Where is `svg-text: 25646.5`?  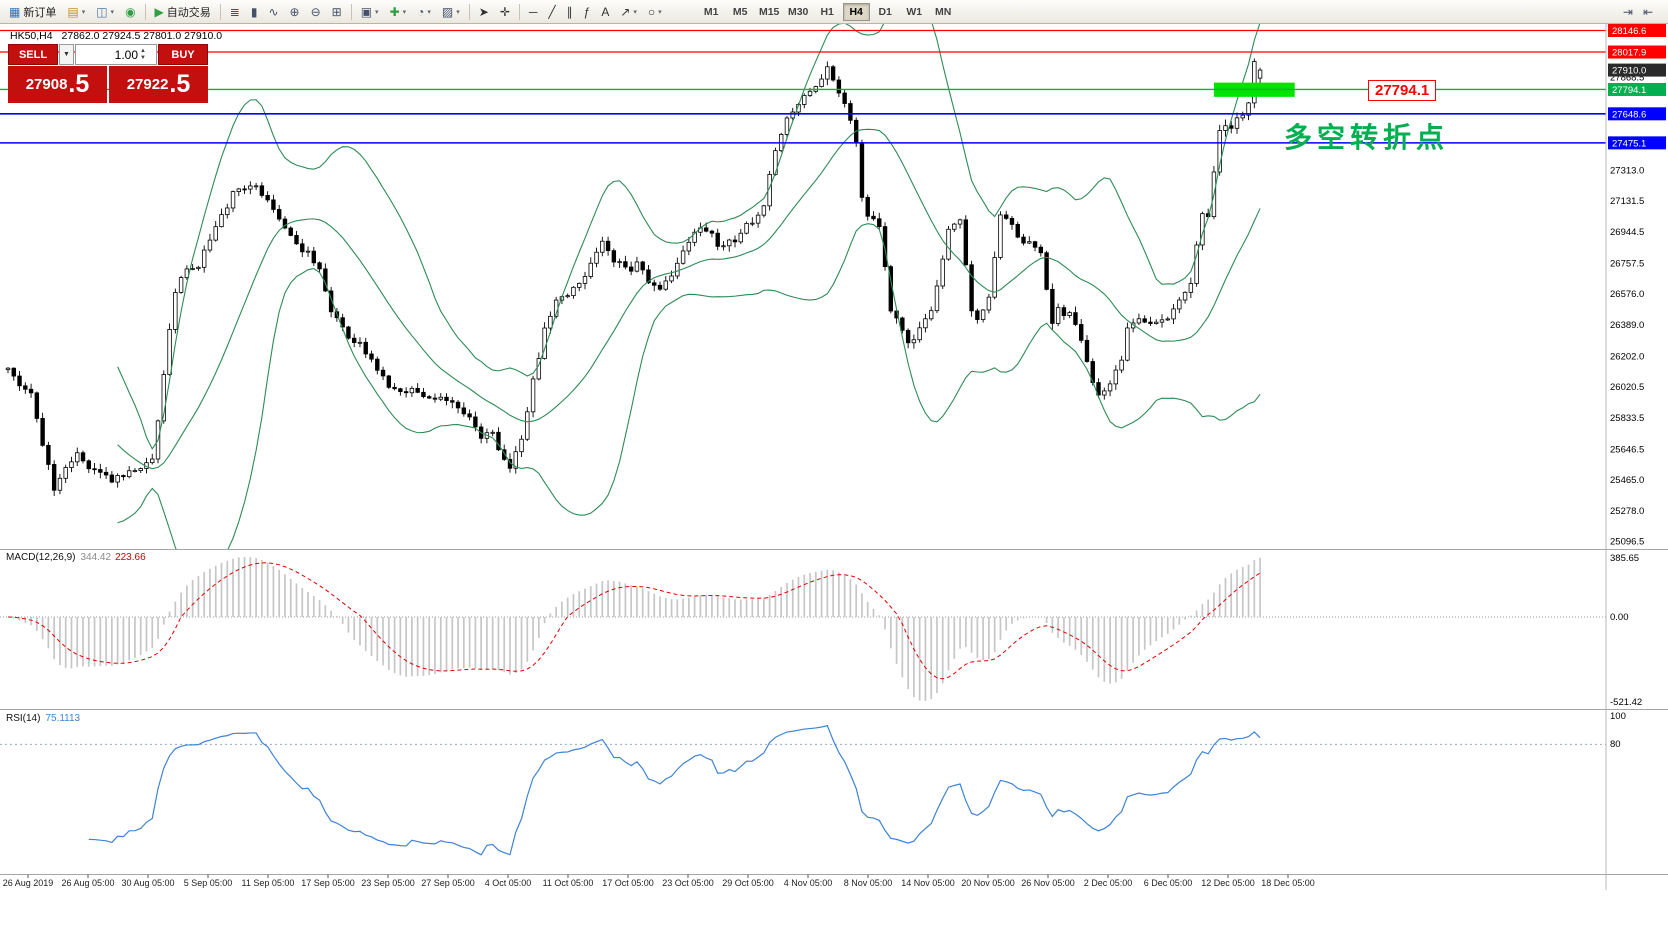
svg-text: 25646.5 is located at coordinates (1627, 449).